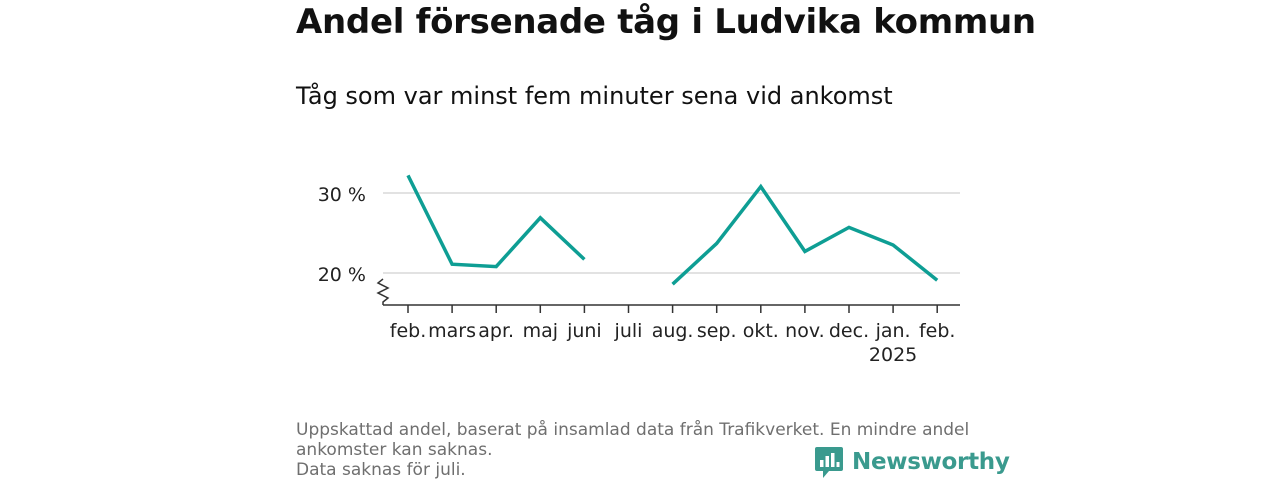 The width and height of the screenshot is (1280, 480). What do you see at coordinates (717, 331) in the screenshot?
I see `x-tick-label: sep.` at bounding box center [717, 331].